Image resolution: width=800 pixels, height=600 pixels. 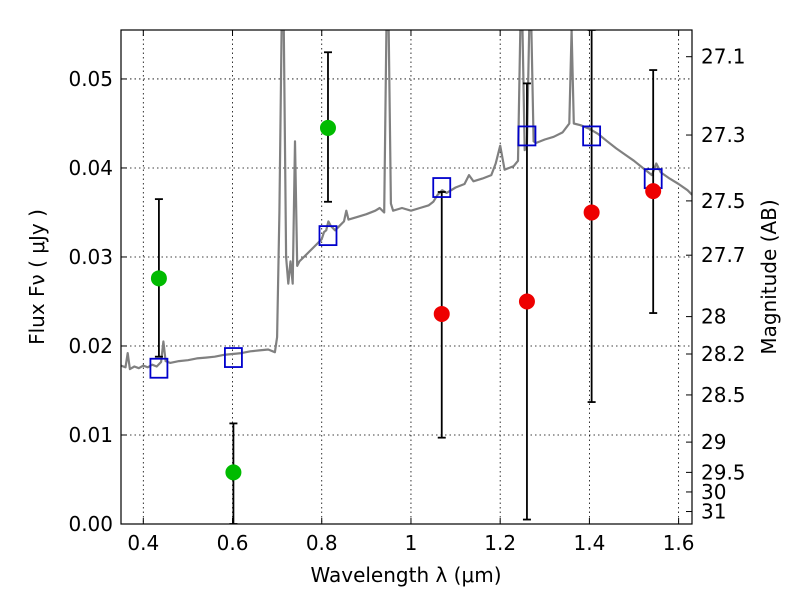 What do you see at coordinates (723, 472) in the screenshot?
I see `y2-tick-label: 29.5` at bounding box center [723, 472].